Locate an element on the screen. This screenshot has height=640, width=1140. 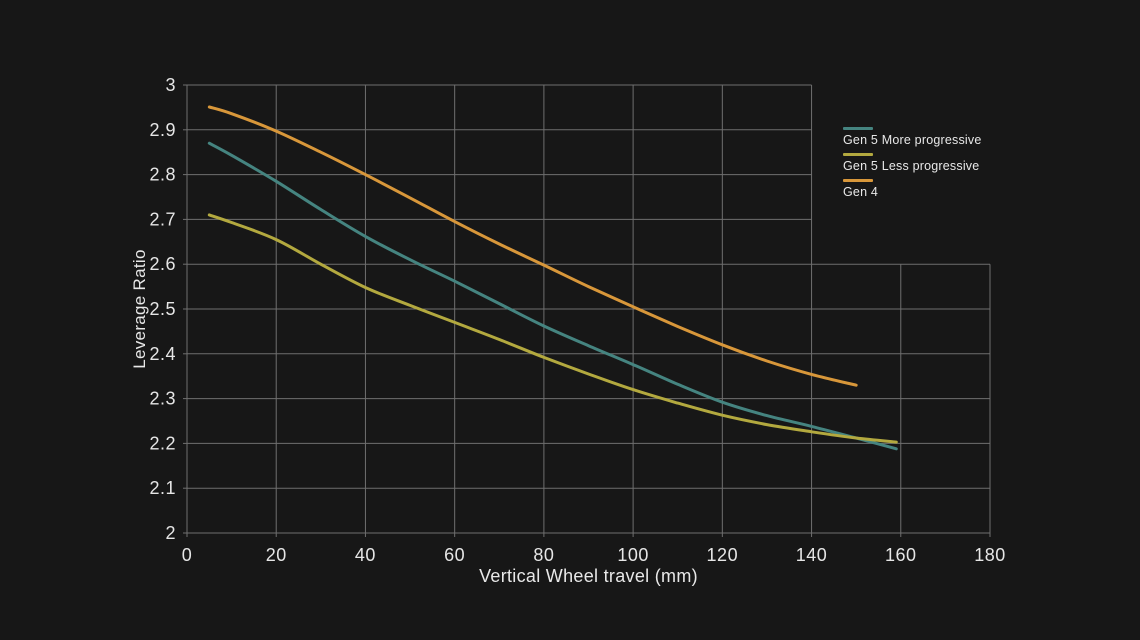
x-tick-label: 100 is located at coordinates (633, 555).